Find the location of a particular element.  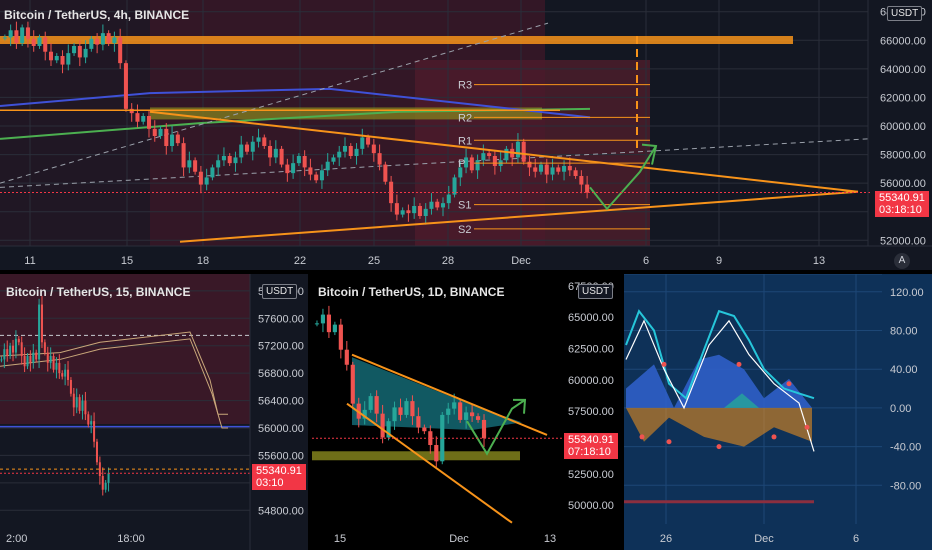

chart-15m-last-price-tag: 55340.91 03:10 is located at coordinates (279, 477).